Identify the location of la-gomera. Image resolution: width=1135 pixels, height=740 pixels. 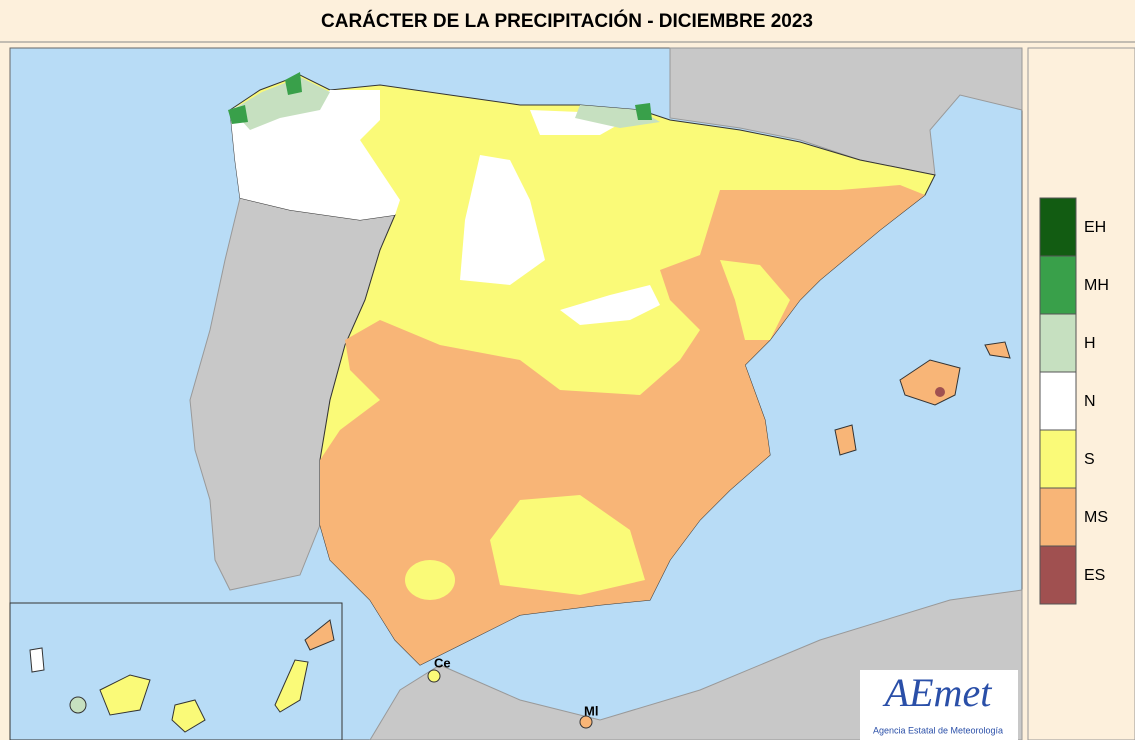
(78, 705).